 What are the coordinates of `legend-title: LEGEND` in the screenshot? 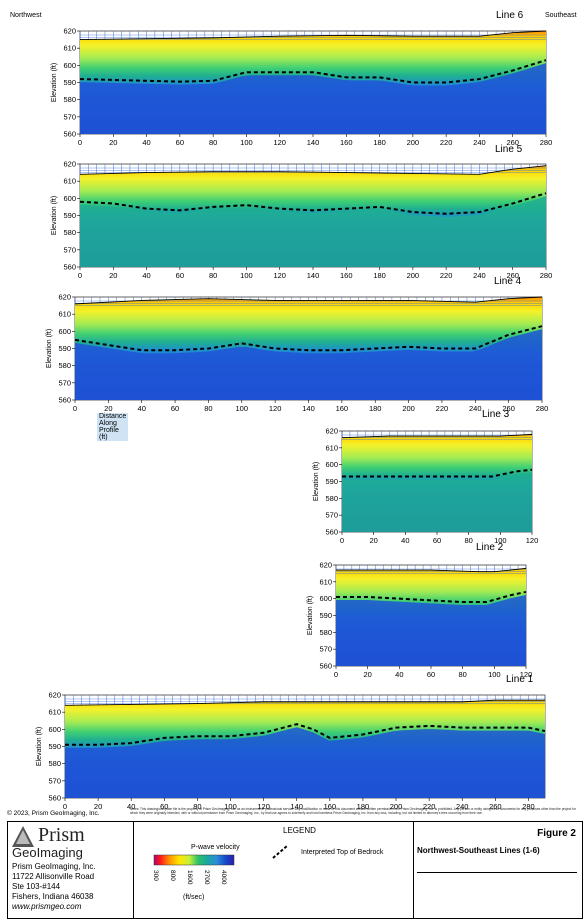 It's located at (299, 830).